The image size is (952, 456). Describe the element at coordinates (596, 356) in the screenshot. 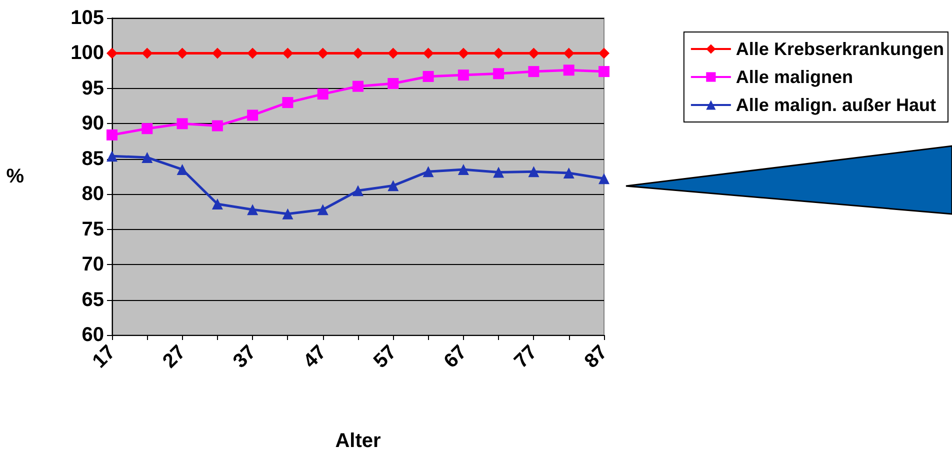

I see `x-tick-label: 87` at that location.